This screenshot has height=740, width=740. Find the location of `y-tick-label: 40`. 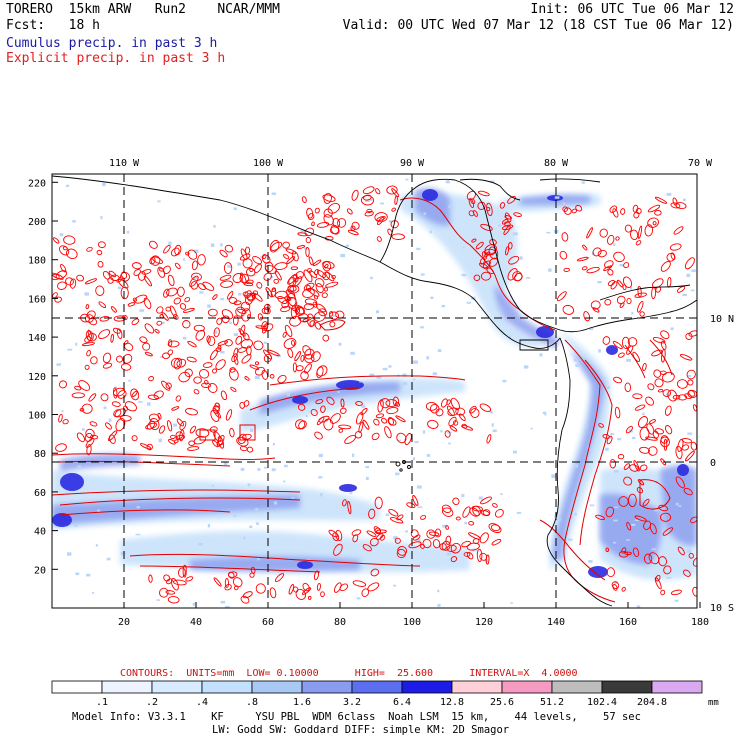

y-tick-label: 40 is located at coordinates (40, 532).